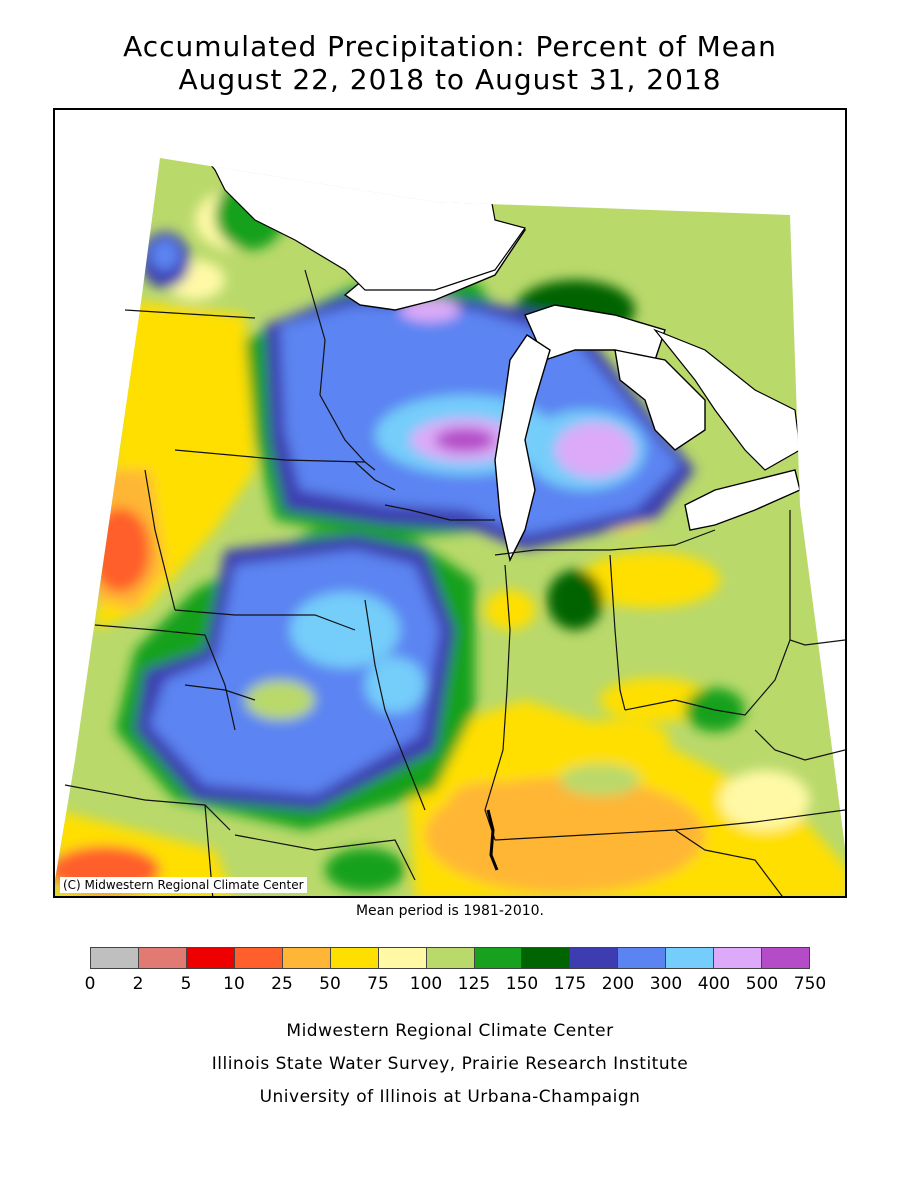  I want to click on legend-tick-label: 175, so click(570, 984).